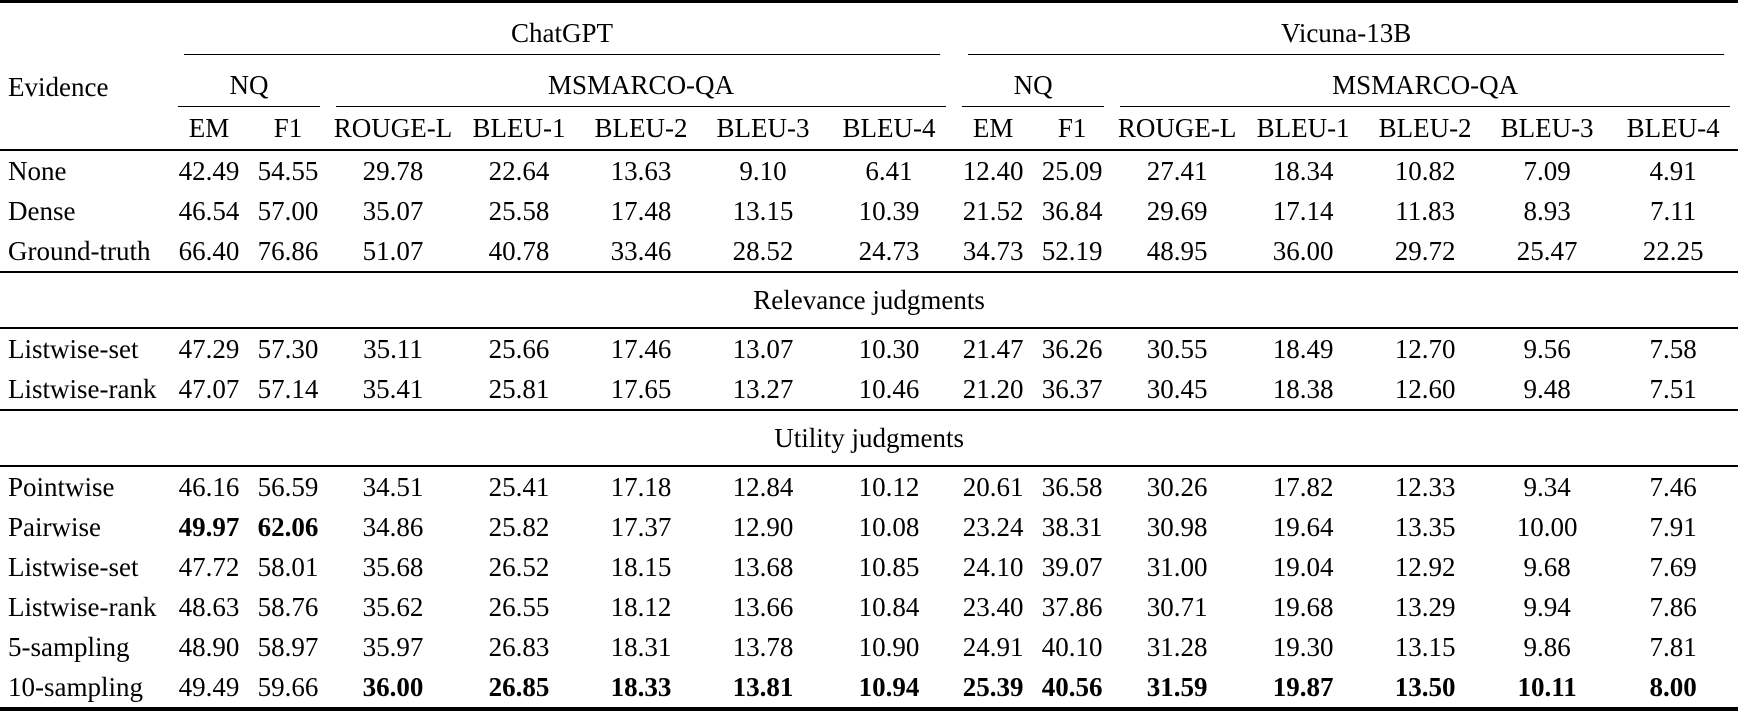 The height and width of the screenshot is (711, 1738). I want to click on cell: 76.86, so click(288, 252).